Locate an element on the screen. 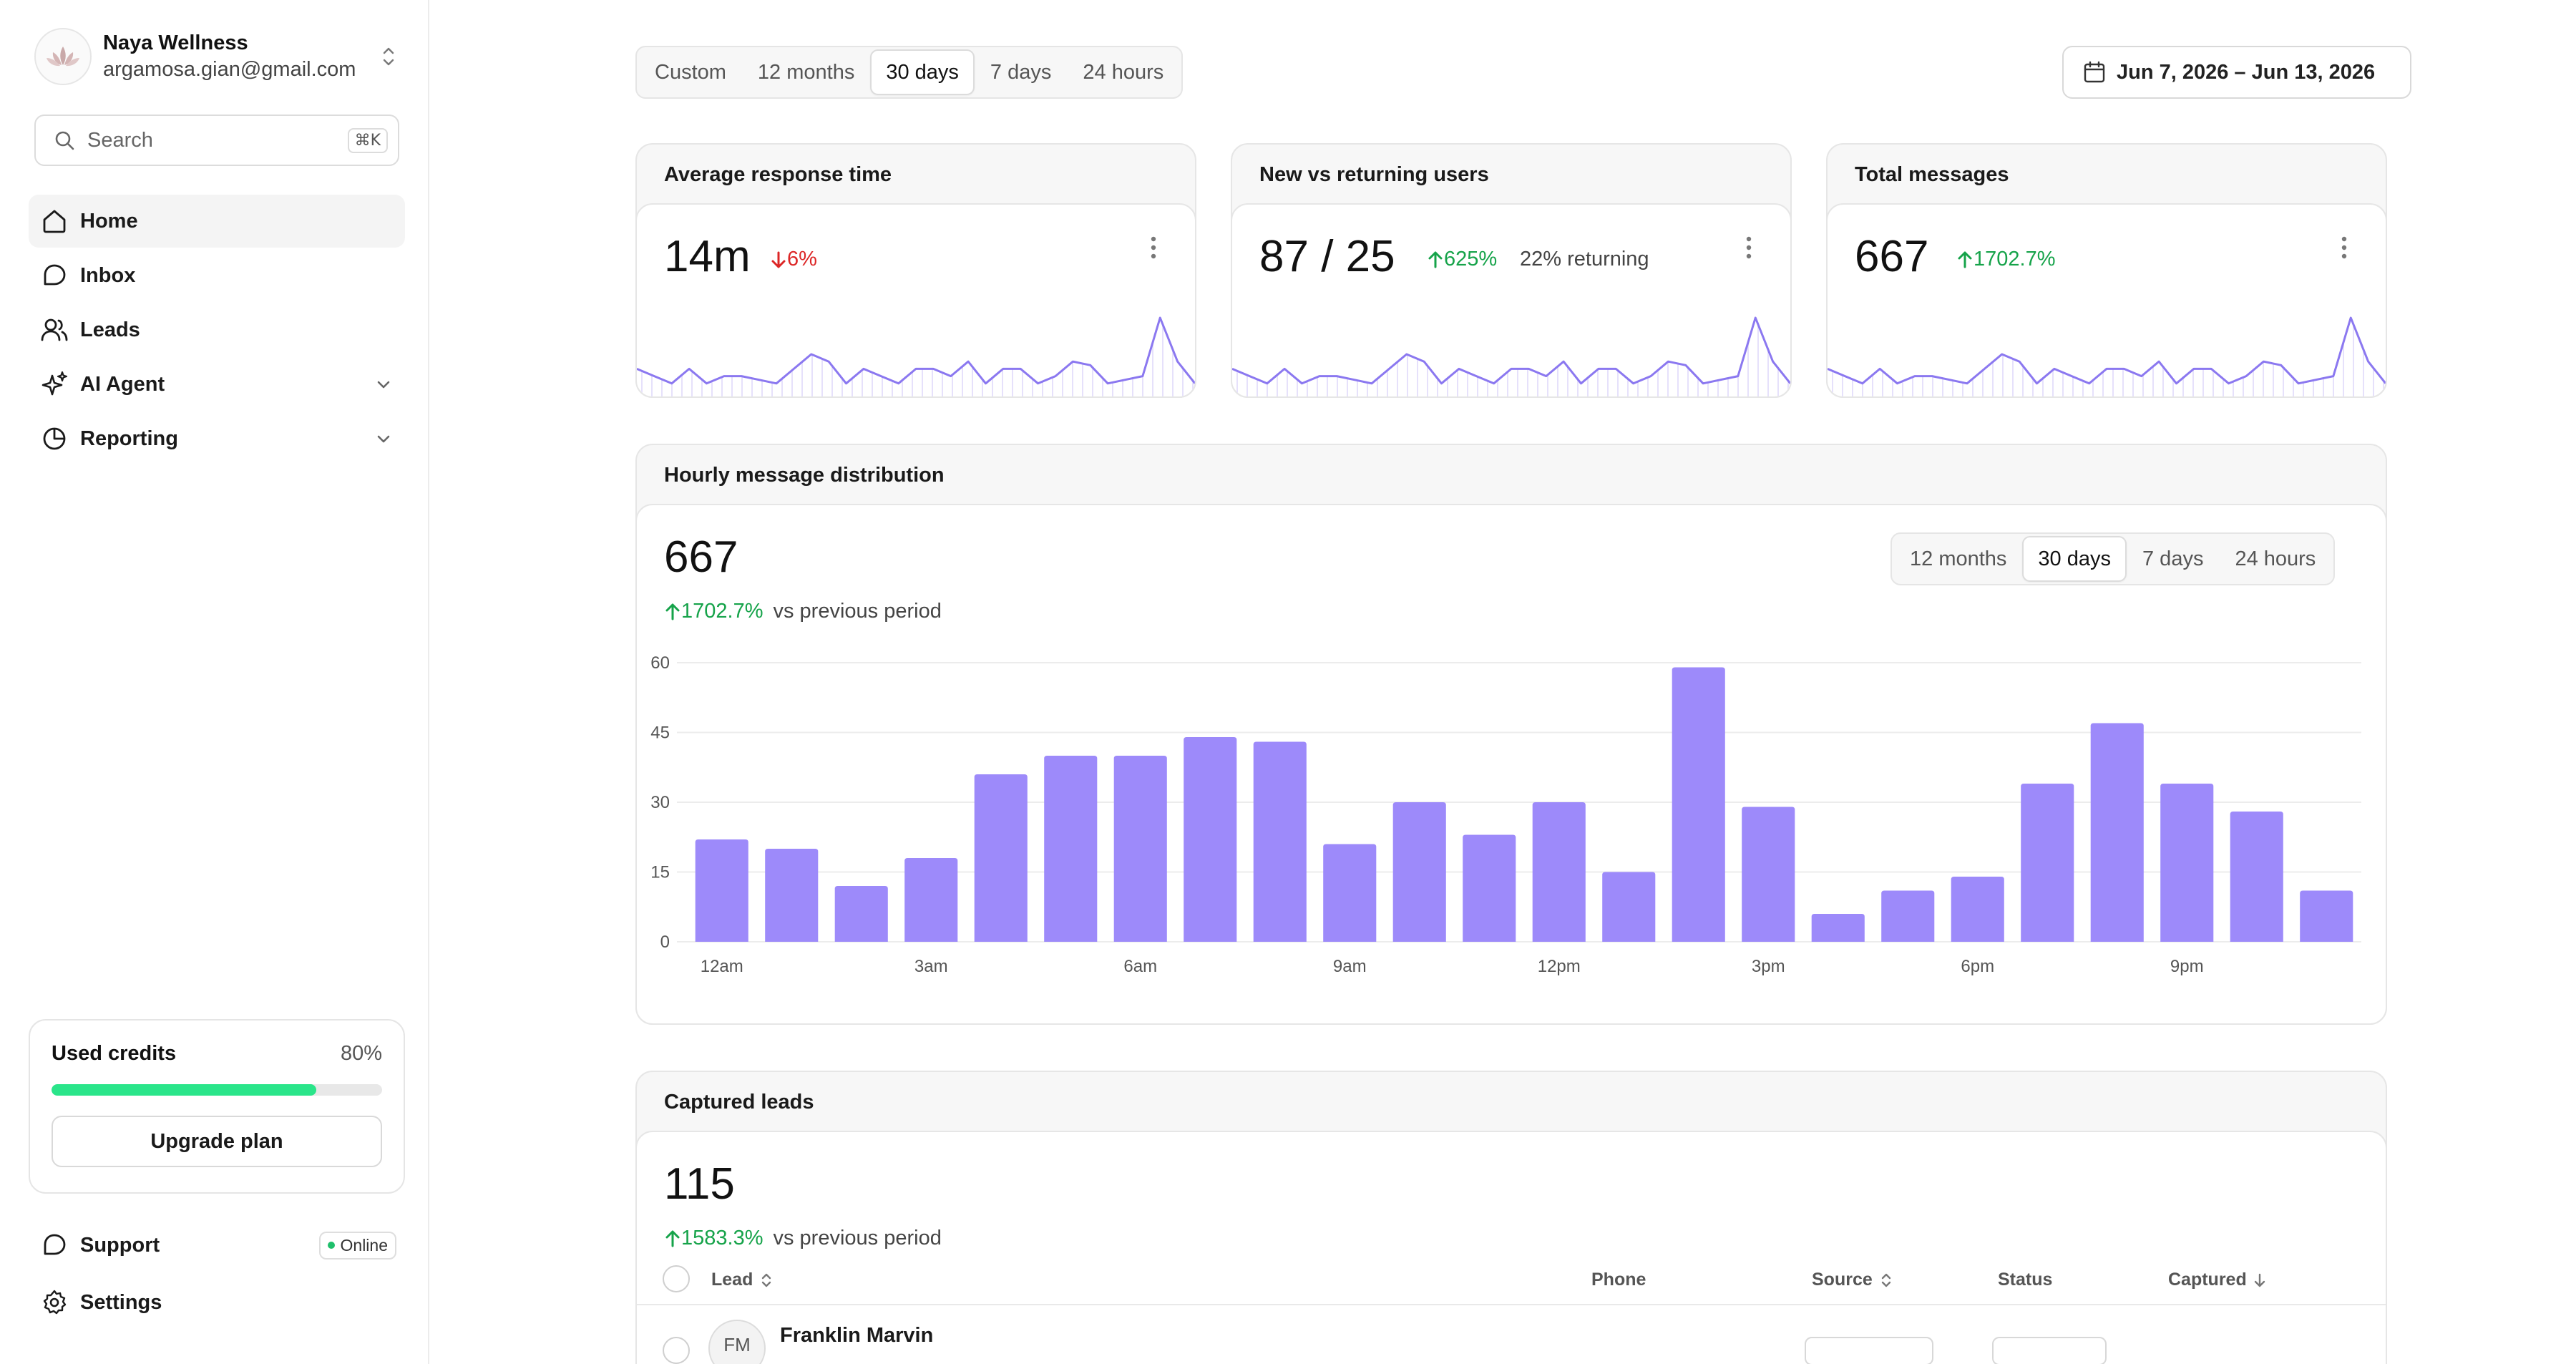  nav-label-support: Support is located at coordinates (120, 1245).